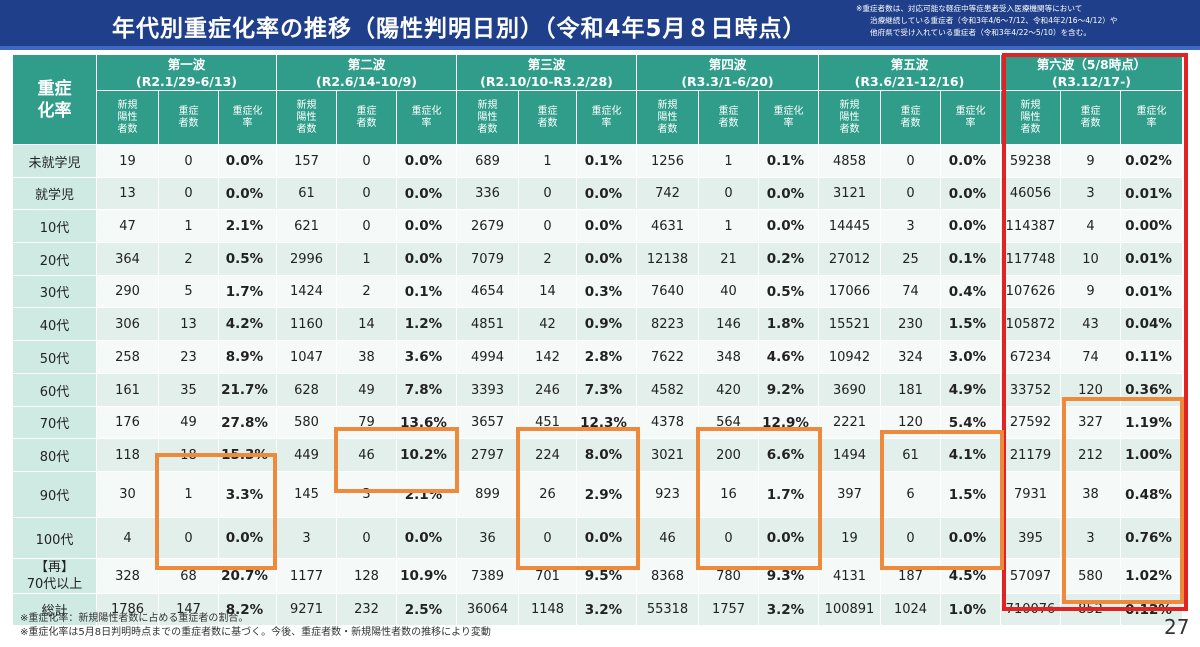 This screenshot has width=1200, height=647. What do you see at coordinates (667, 117) in the screenshot?
I see `column-header: 新規 陽性 者数` at bounding box center [667, 117].